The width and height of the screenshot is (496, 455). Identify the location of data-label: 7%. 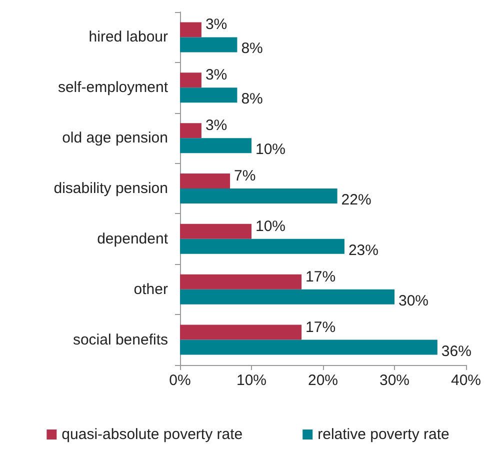
(245, 176).